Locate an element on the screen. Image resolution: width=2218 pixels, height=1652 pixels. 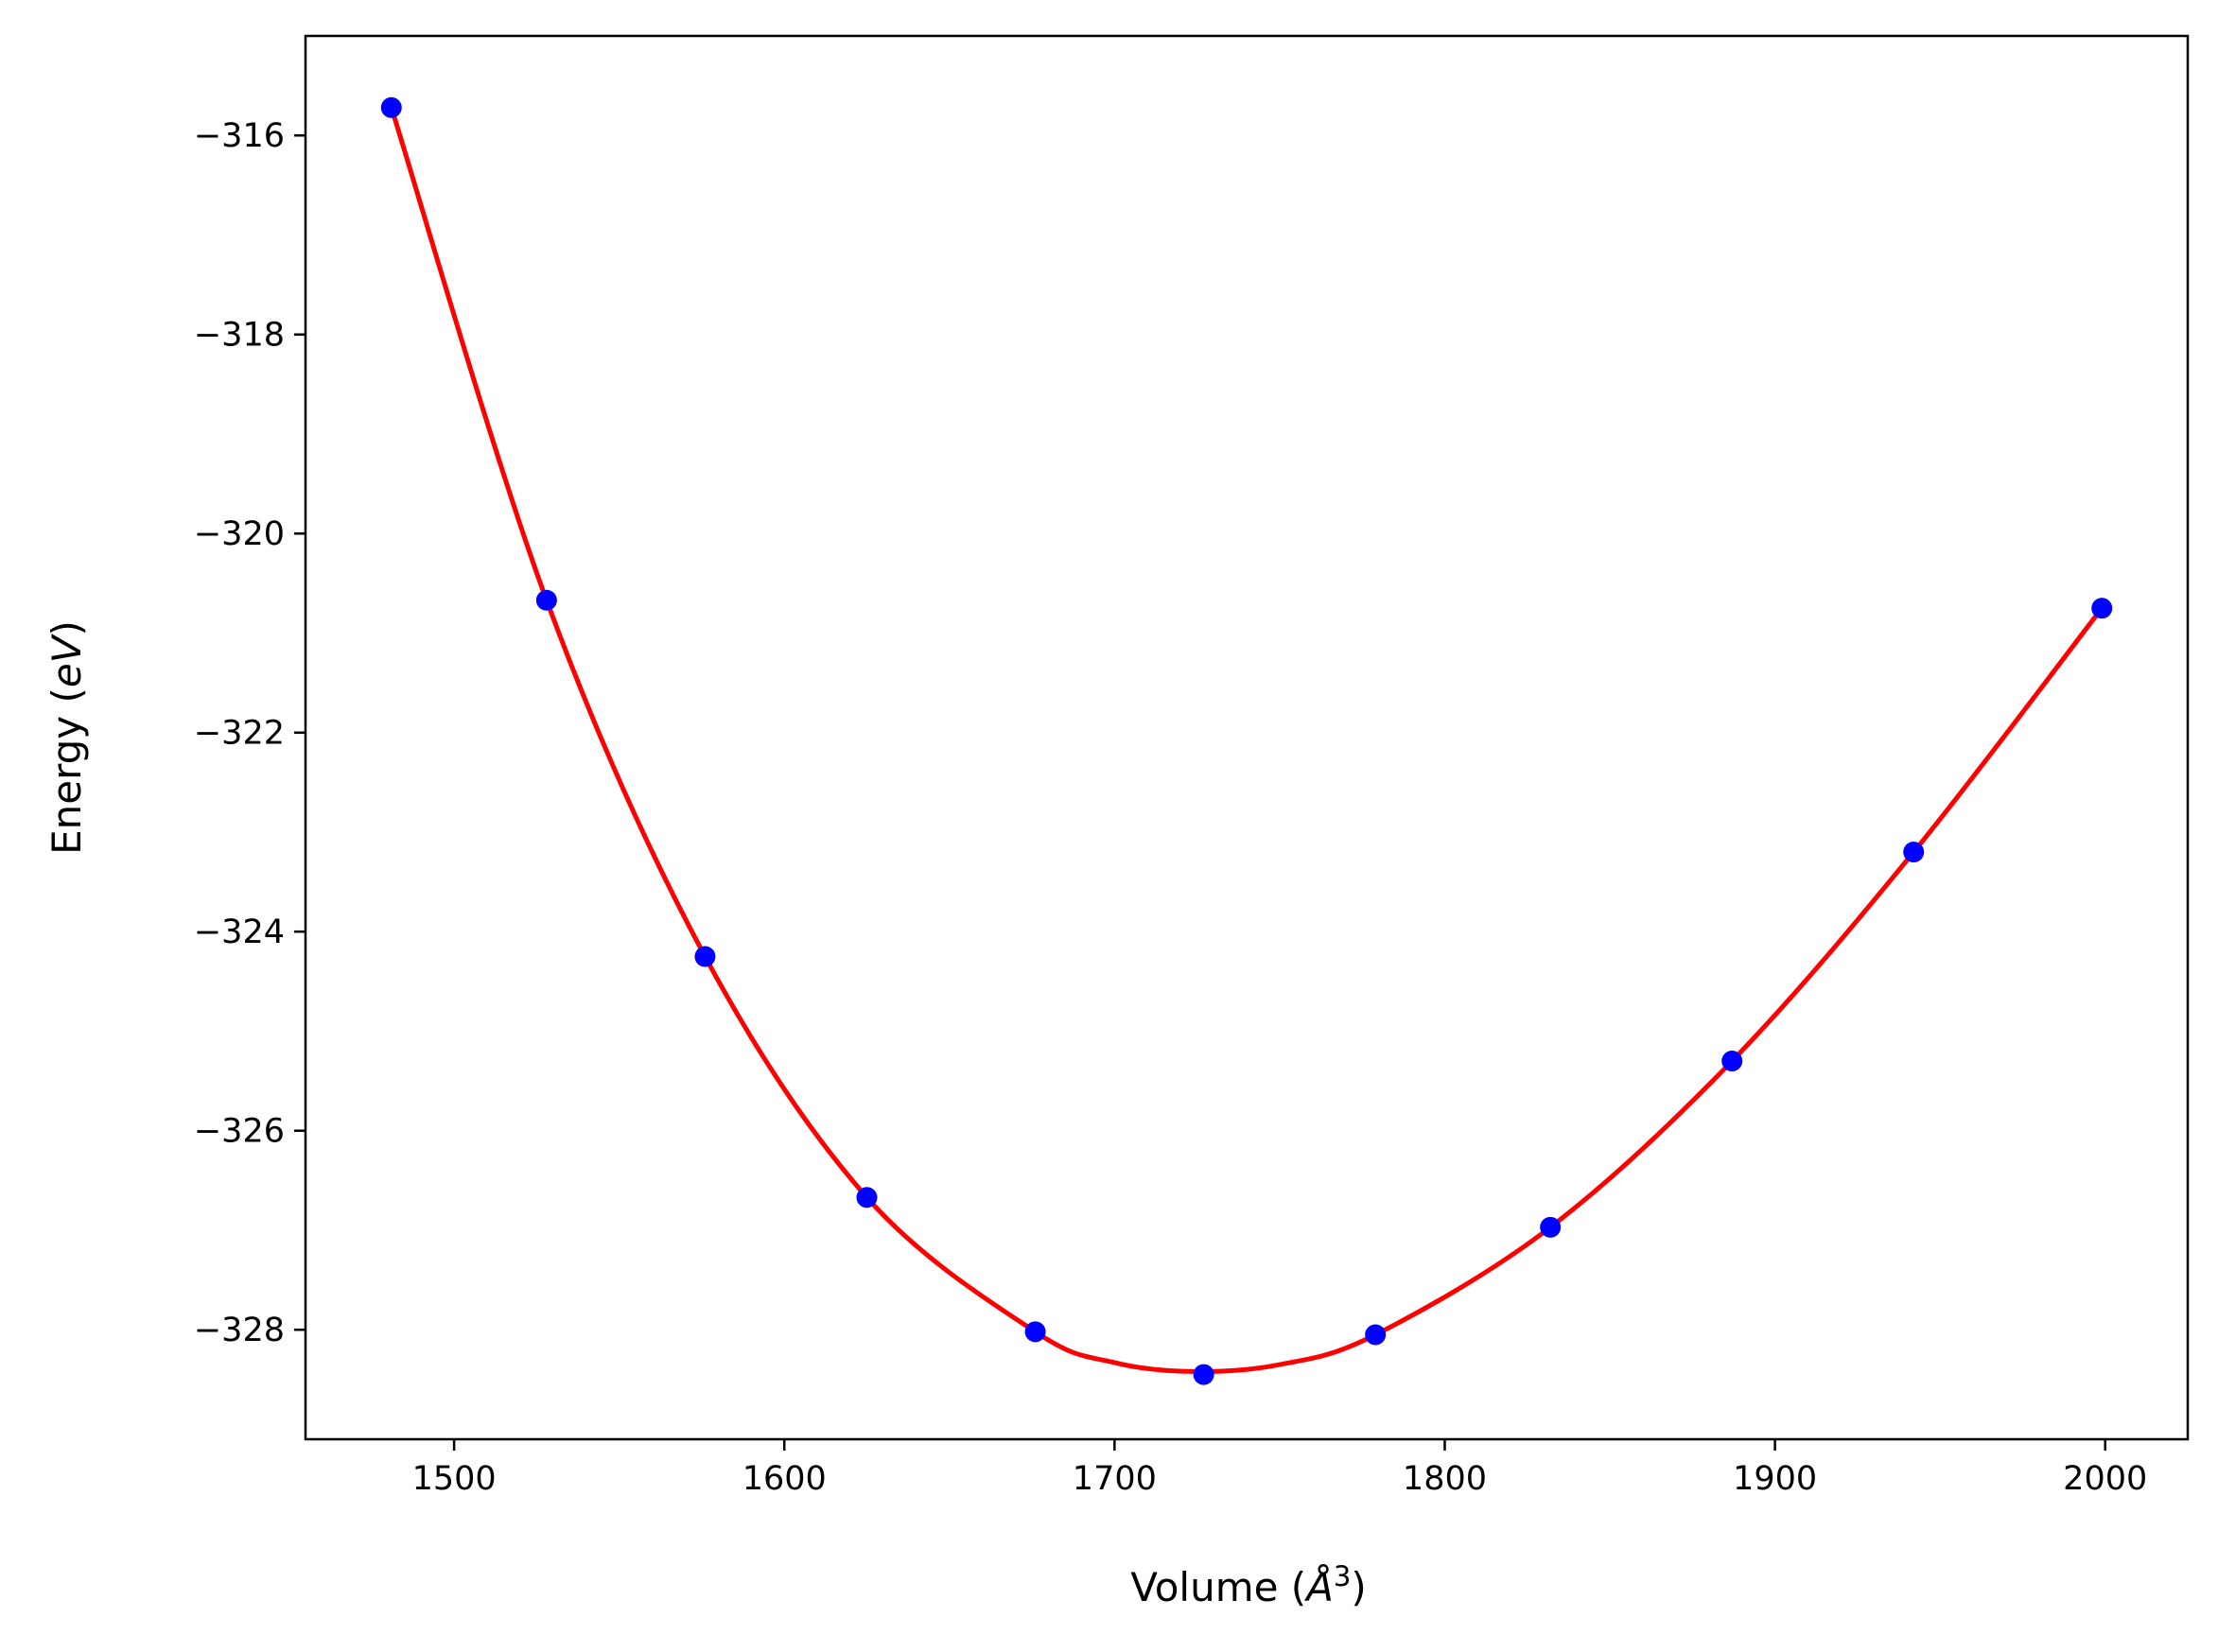
y-axis-ticks: −316 −318 −320 −322 −324 −326 −328 is located at coordinates (250, 733).